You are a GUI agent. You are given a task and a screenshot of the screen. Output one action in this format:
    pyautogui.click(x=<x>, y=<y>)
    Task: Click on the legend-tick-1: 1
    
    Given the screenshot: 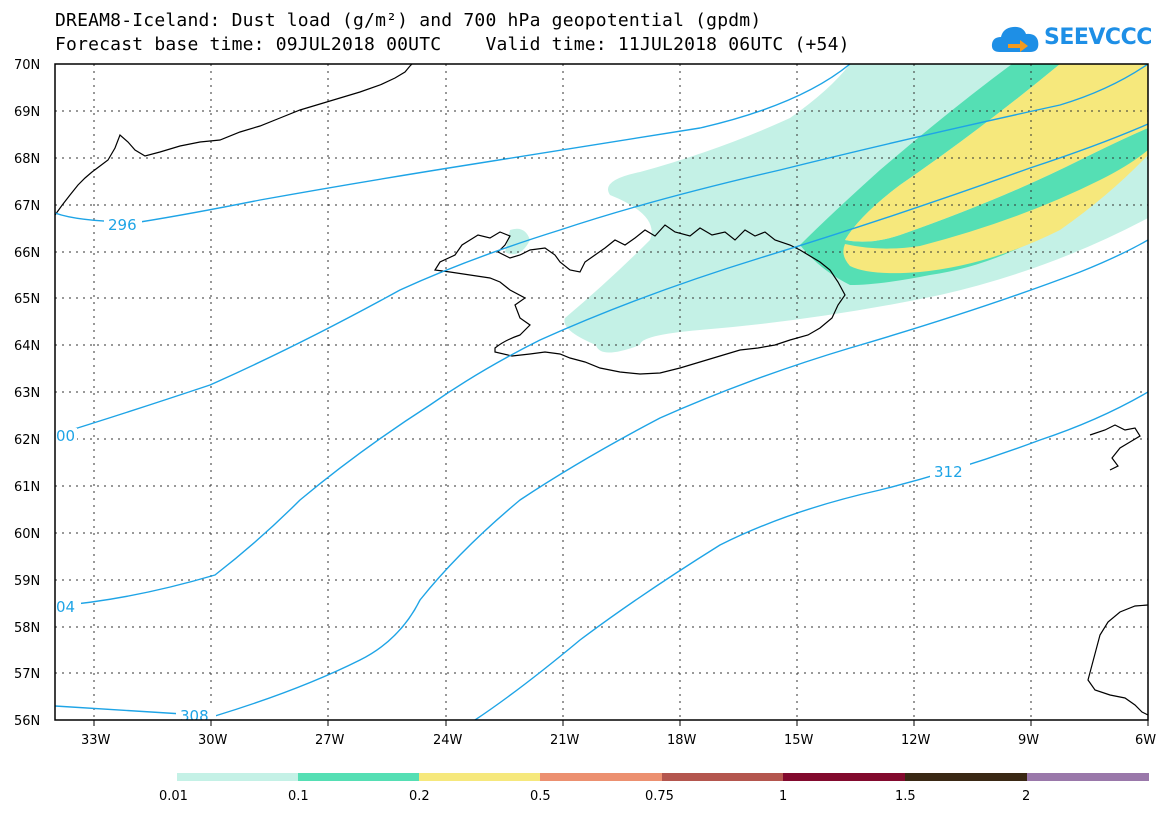 What is the action you would take?
    pyautogui.click(x=783, y=796)
    